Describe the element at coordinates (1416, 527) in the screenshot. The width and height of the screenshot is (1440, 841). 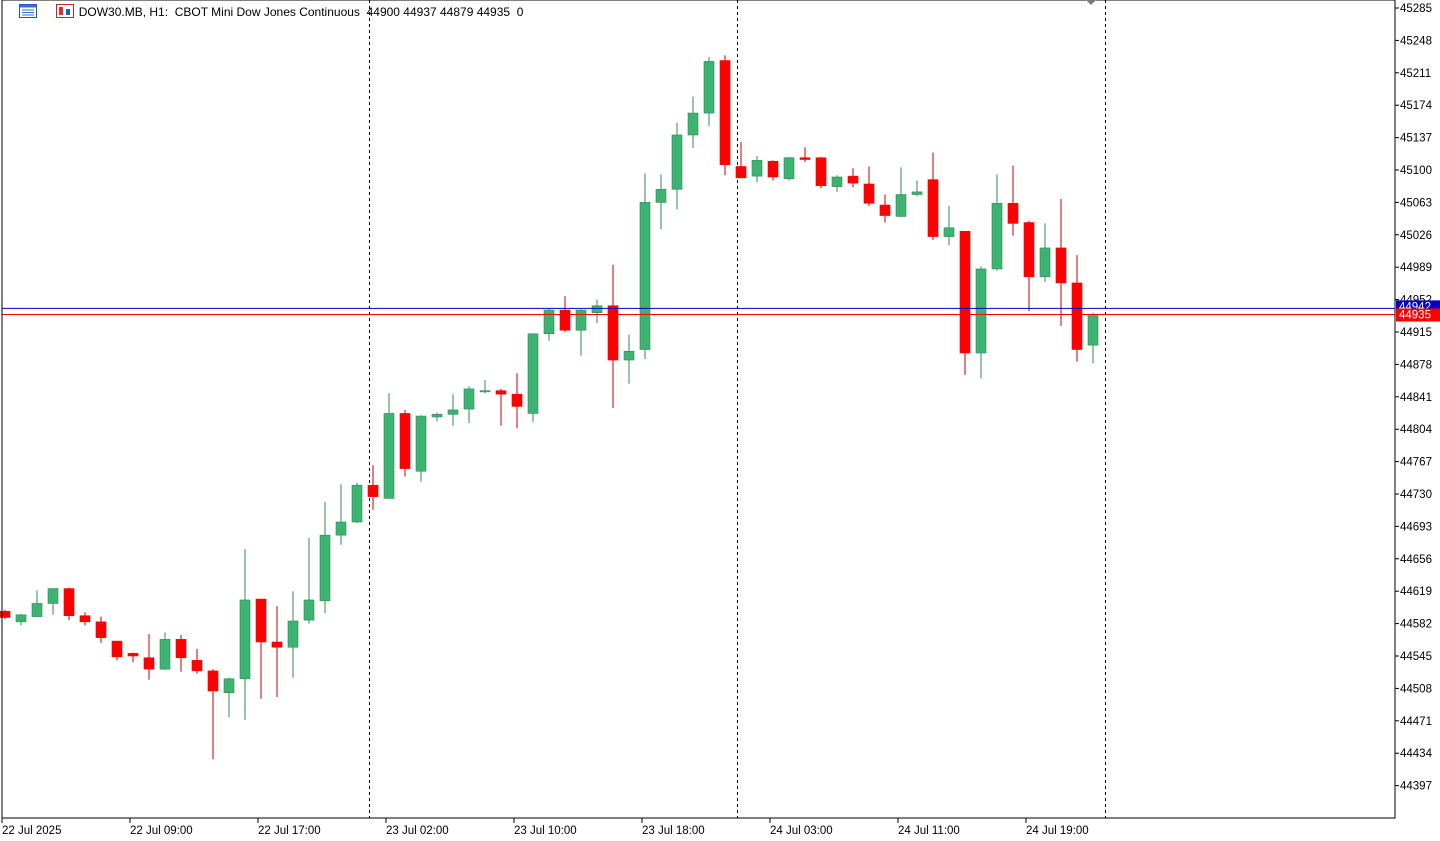
I see `price-tick-label: 44693` at that location.